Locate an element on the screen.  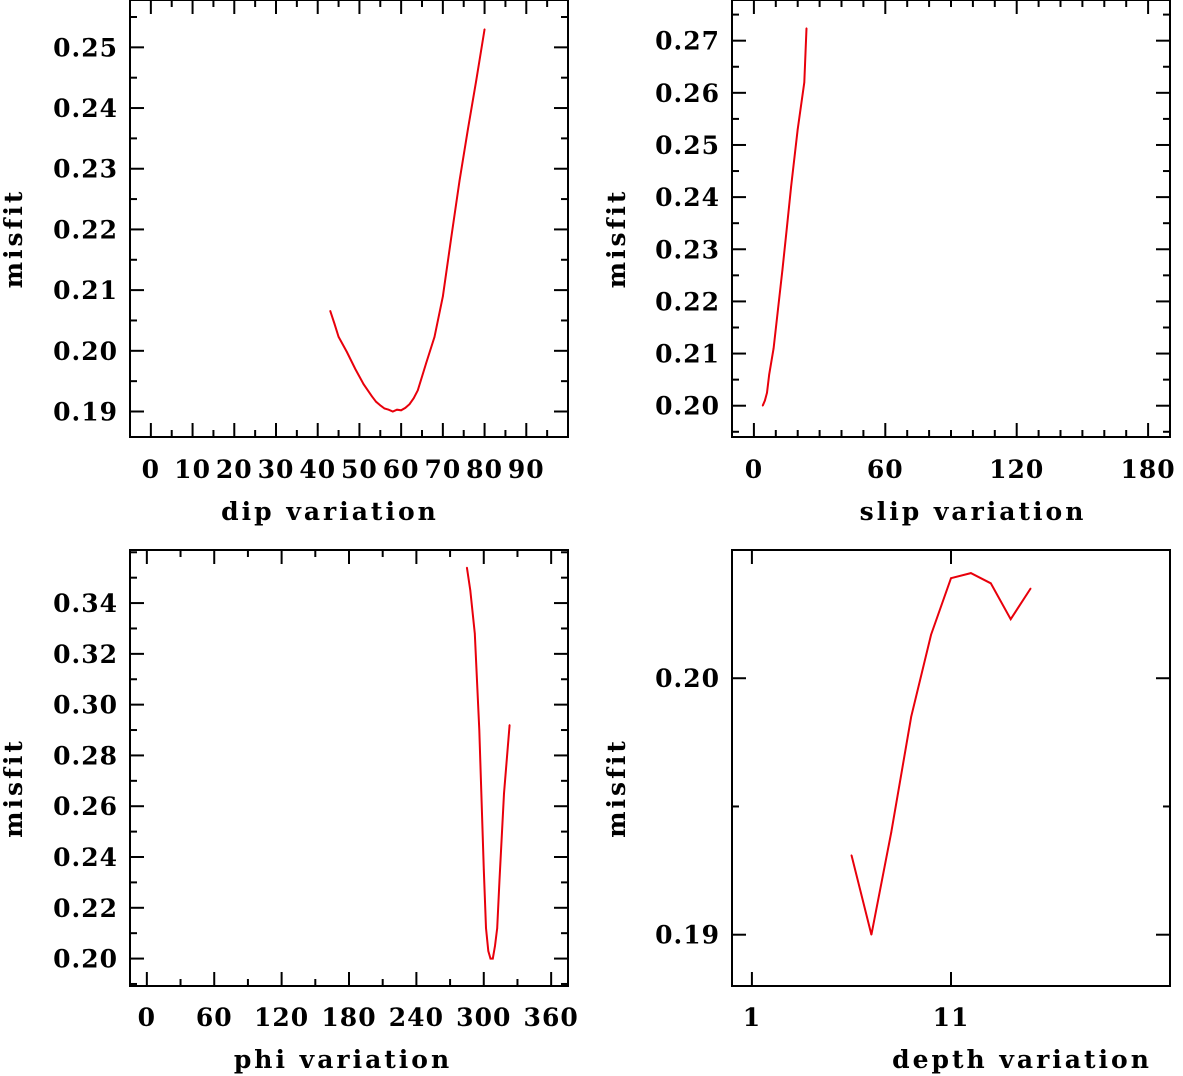
y-tick-label-0_25: 0.25 is located at coordinates (85, 47).